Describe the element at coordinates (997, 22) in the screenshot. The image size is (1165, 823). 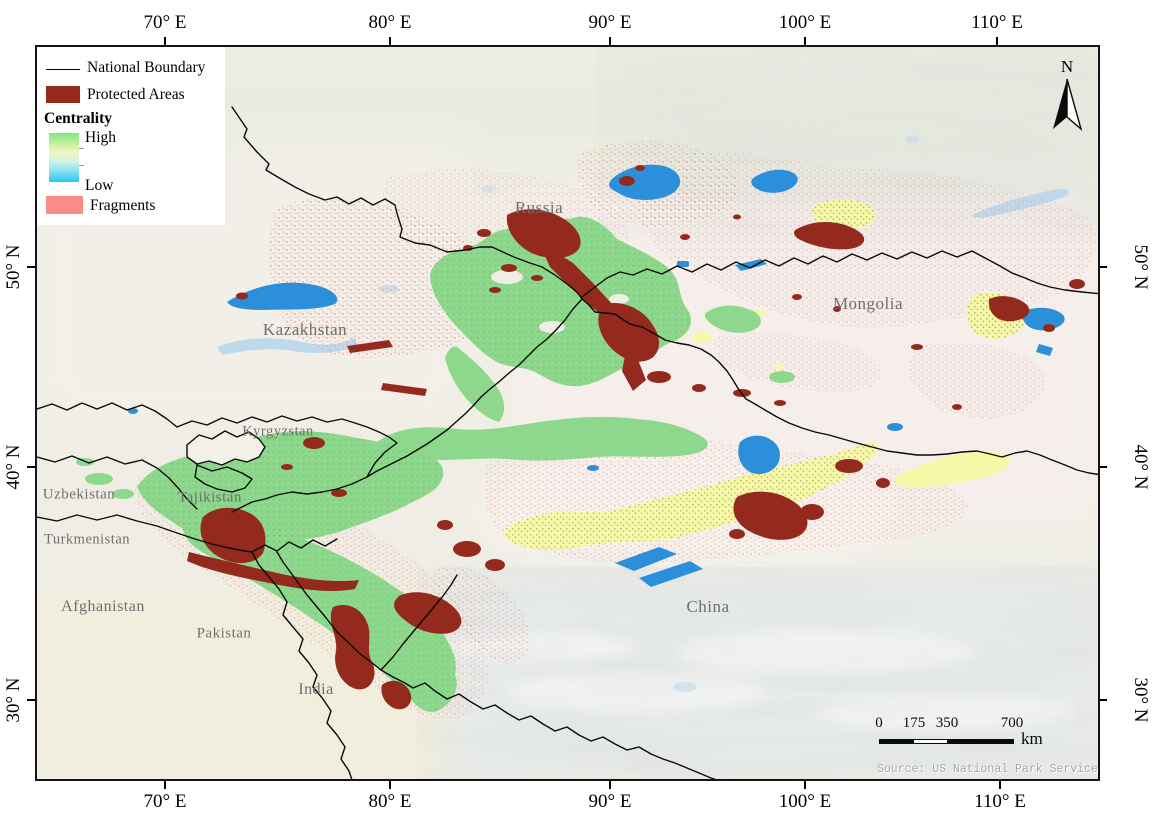
I see `lon-label-top-110e: 110° E` at that location.